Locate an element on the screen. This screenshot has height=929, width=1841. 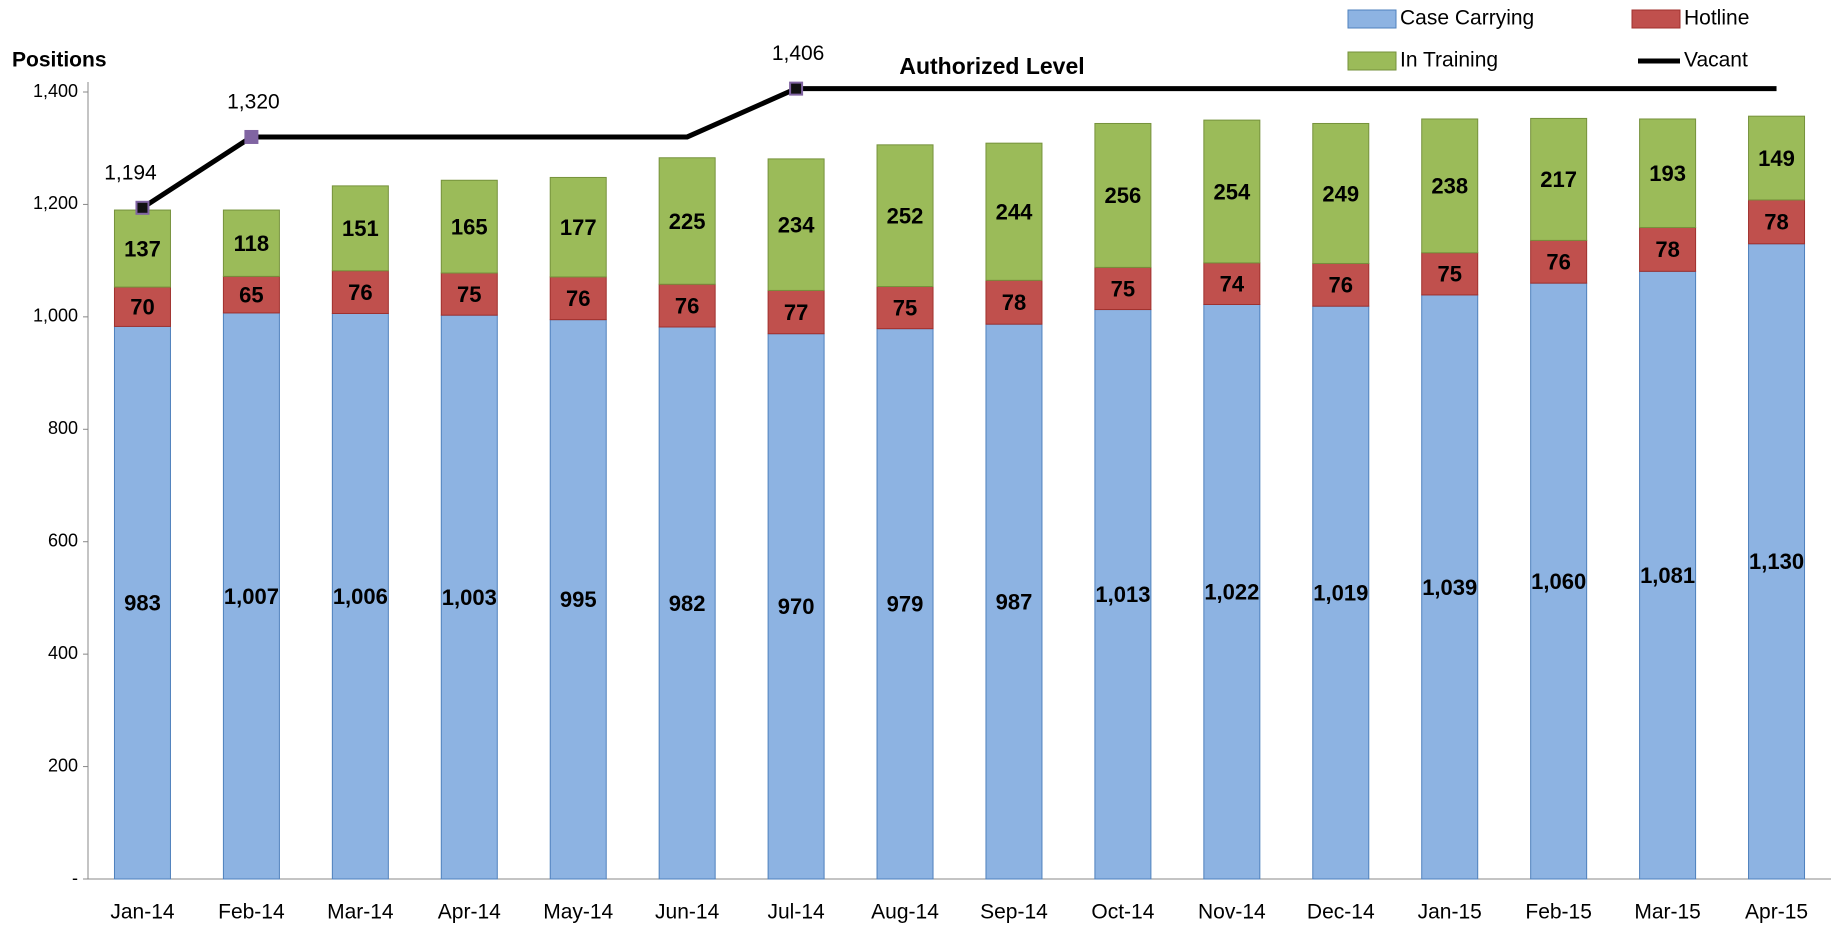
x-tick-label: Aug-14 is located at coordinates (905, 912).